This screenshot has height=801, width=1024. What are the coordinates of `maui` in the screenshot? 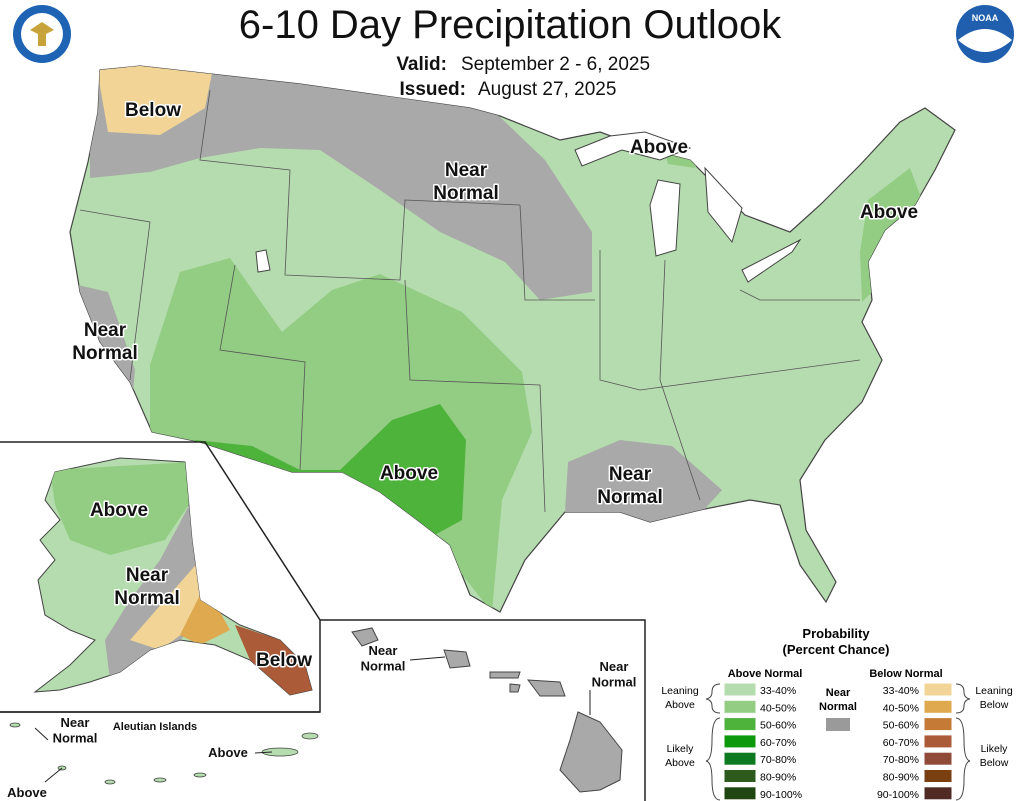 It's located at (546, 688).